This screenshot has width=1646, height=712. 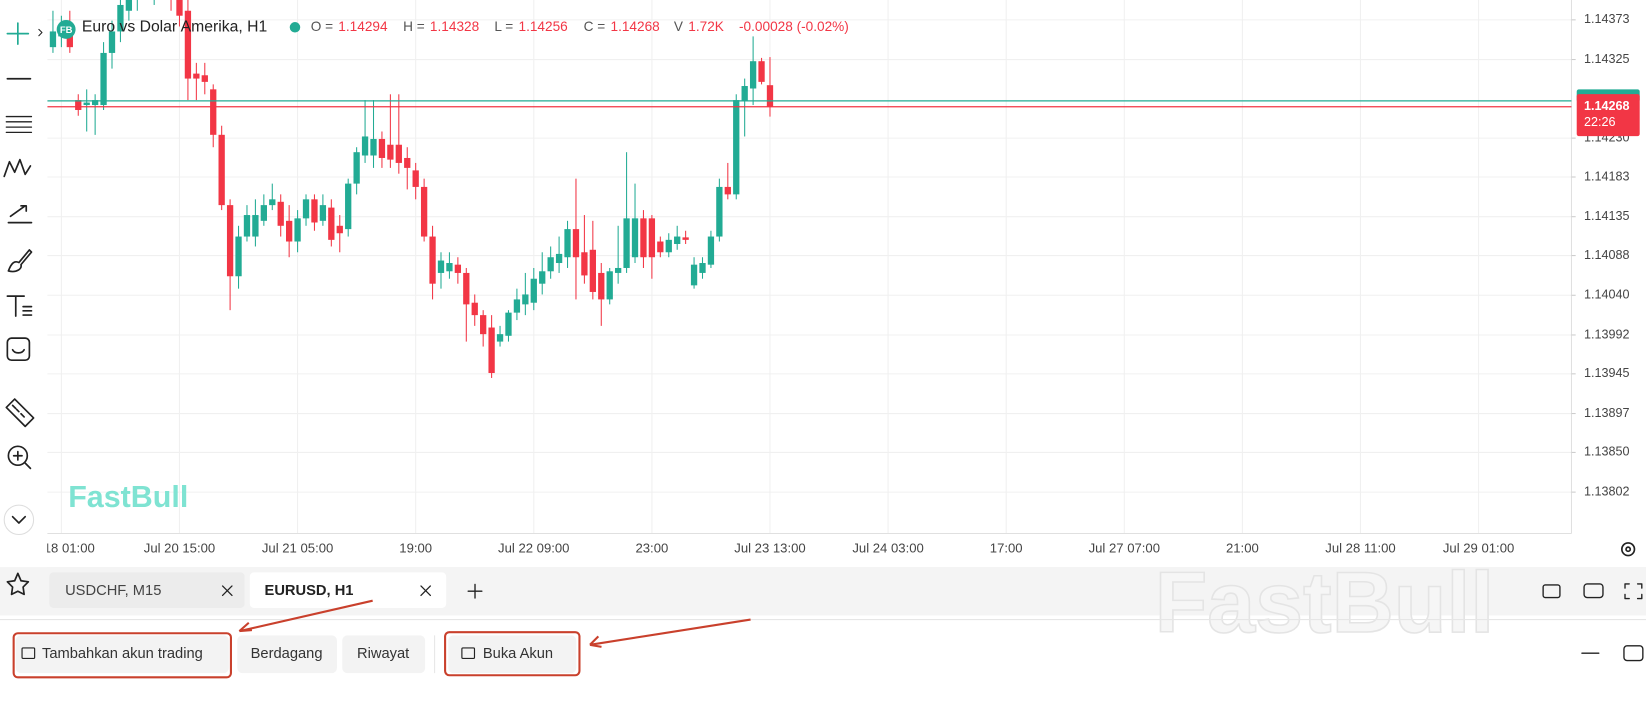 I want to click on collapse-button, so click(x=19, y=520).